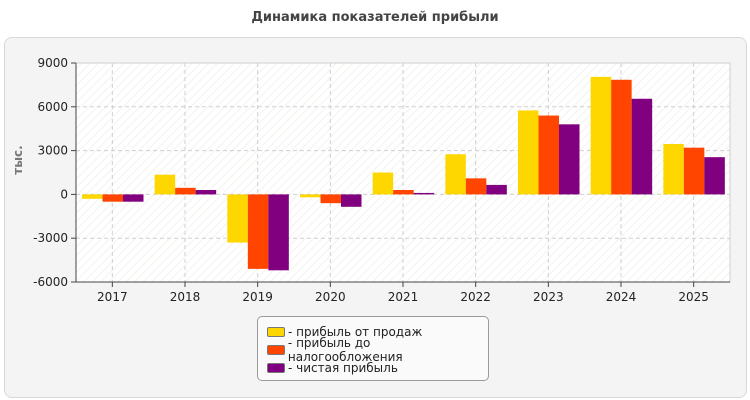 The image size is (750, 400). Describe the element at coordinates (52, 63) in the screenshot. I see `y-tick-label: 9000` at that location.